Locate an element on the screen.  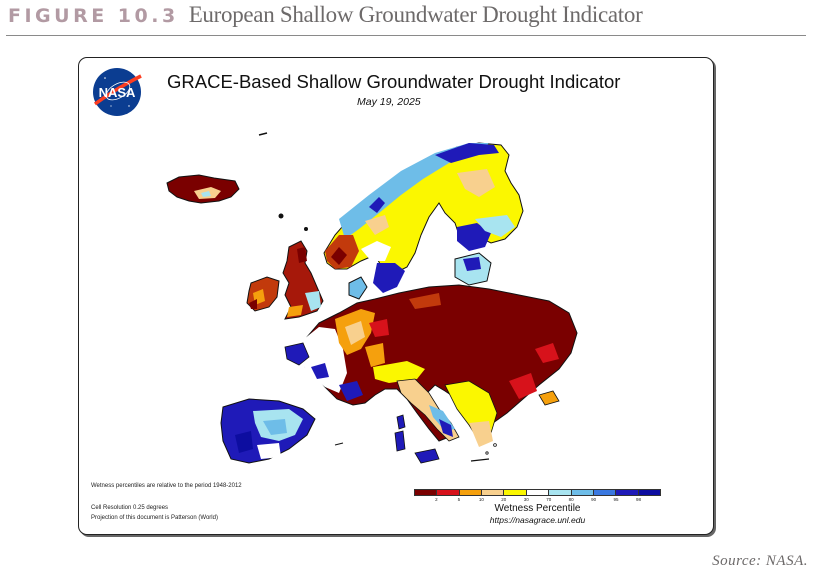
figure-label: FIGURE 10.3 is located at coordinates (93, 16).